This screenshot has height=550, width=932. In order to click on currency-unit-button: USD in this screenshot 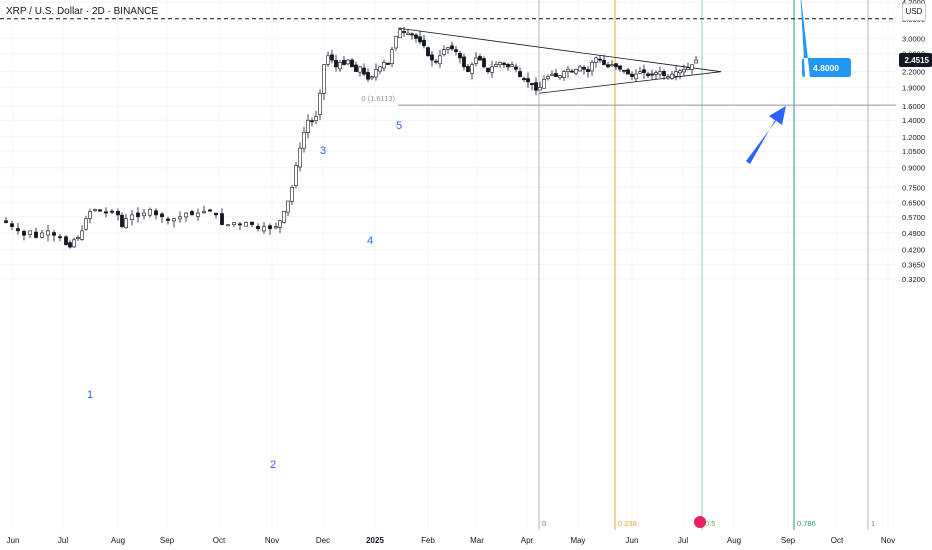, I will do `click(914, 12)`.